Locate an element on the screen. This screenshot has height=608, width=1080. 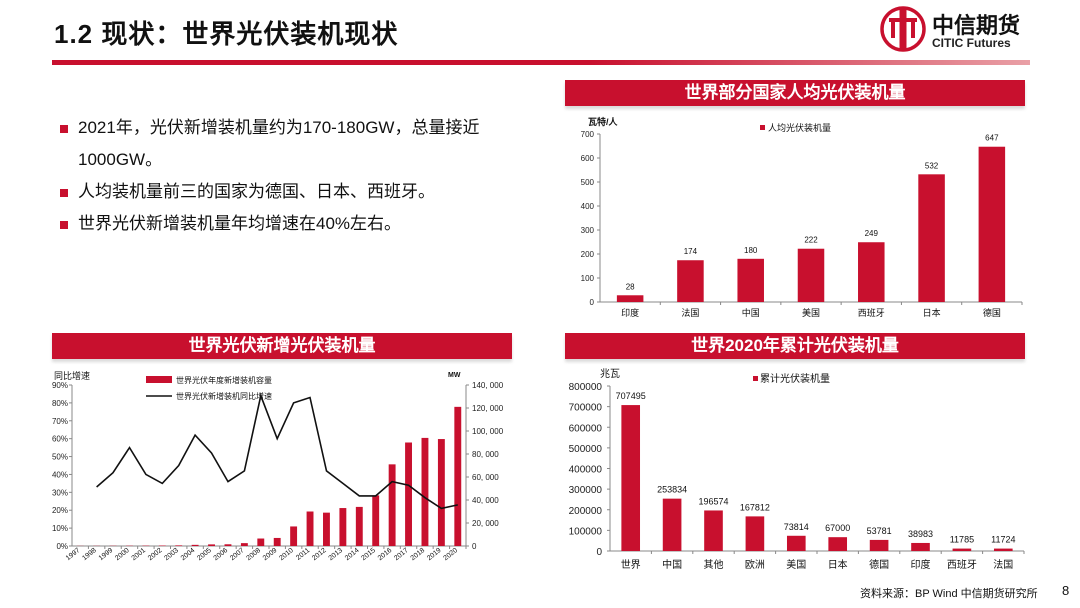
data-label: 707495 is located at coordinates (631, 396).